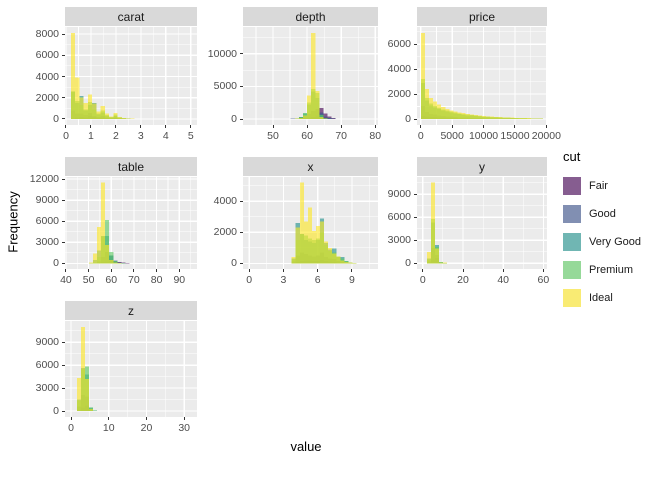 This screenshot has height=480, width=672. I want to click on facet-panel-price, so click(482, 76).